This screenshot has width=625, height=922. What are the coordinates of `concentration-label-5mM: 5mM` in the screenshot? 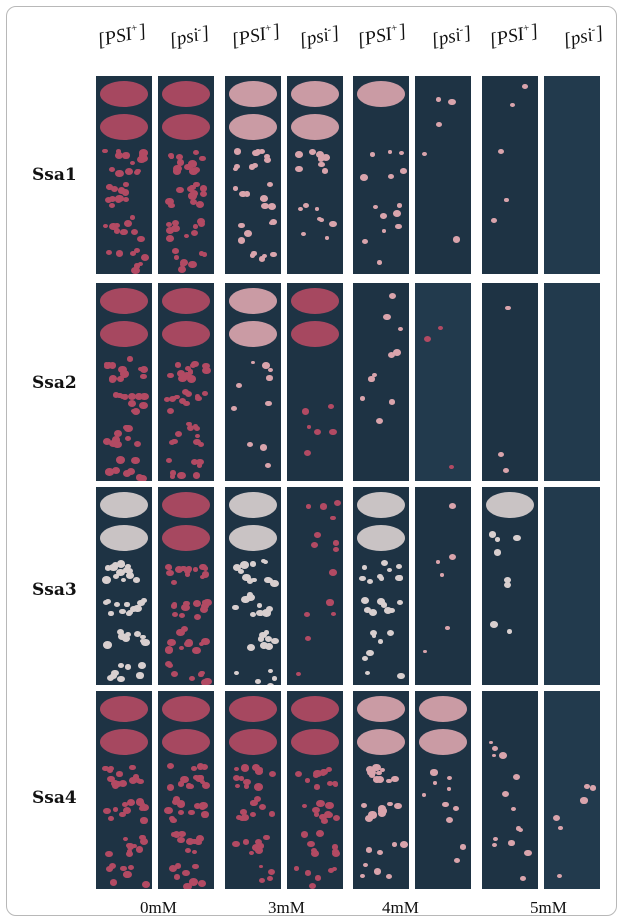 It's located at (548, 907).